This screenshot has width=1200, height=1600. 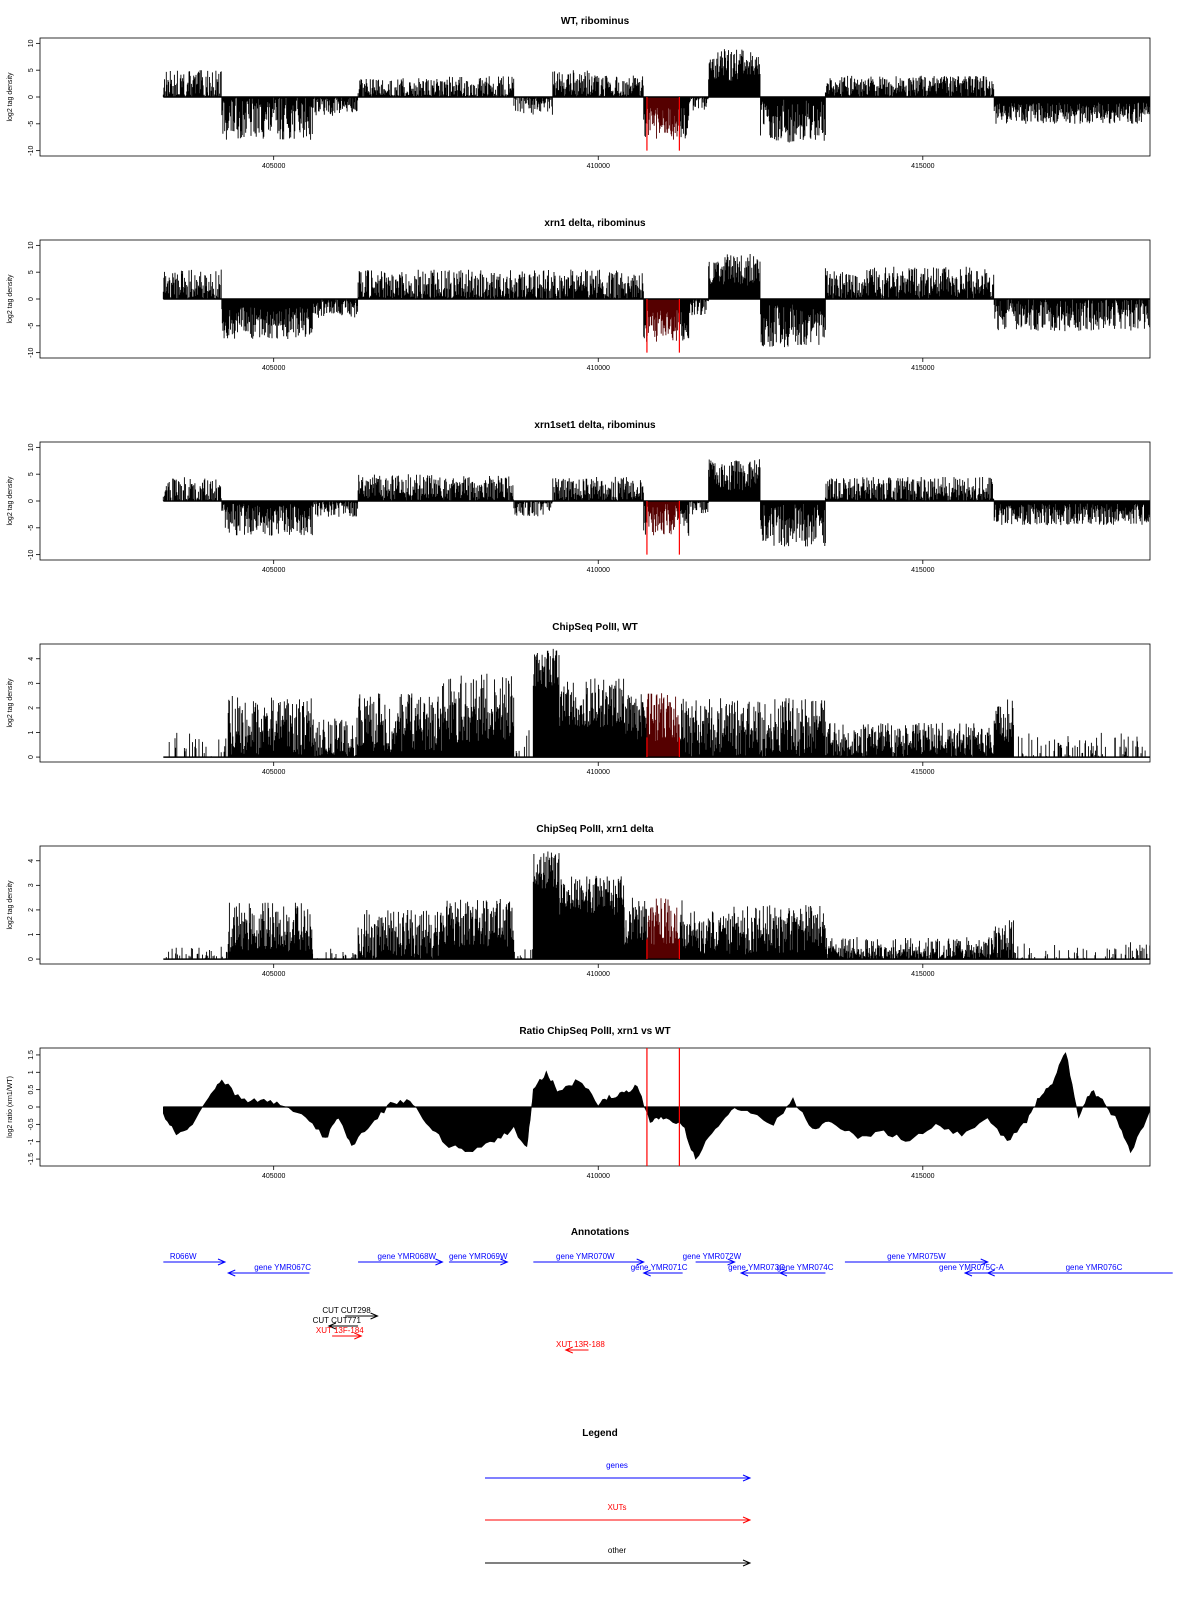 What do you see at coordinates (31, 1055) in the screenshot?
I see `y-tick-label: 1.5` at bounding box center [31, 1055].